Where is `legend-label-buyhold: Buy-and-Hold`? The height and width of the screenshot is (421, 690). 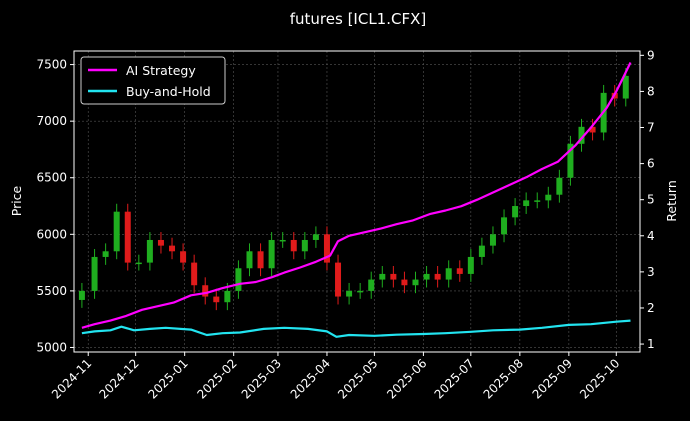
legend-label-buyhold: Buy-and-Hold is located at coordinates (168, 91).